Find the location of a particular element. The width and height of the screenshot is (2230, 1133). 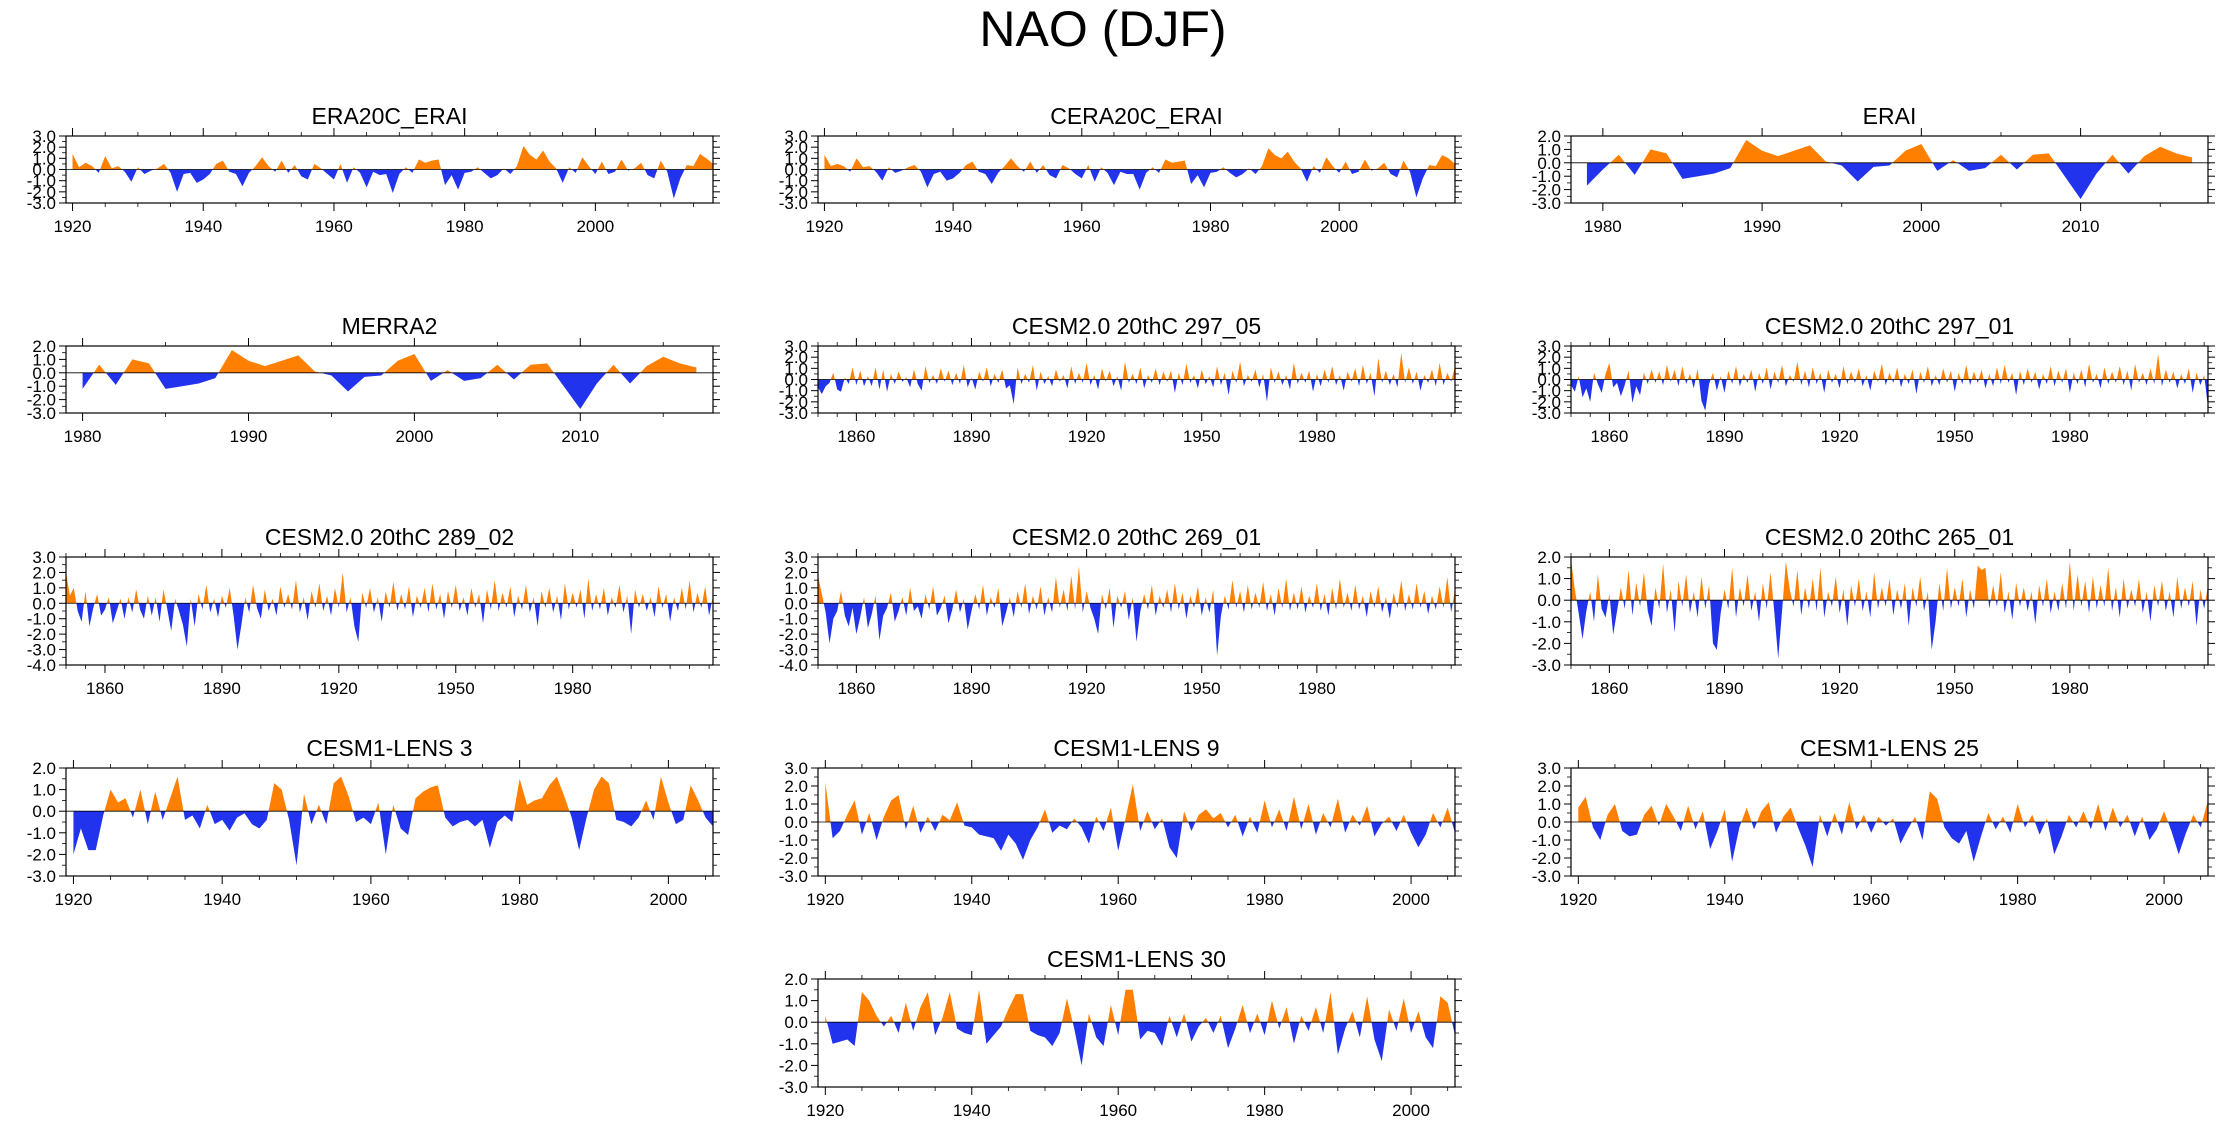

x-tick-label: 1990 is located at coordinates (249, 436).